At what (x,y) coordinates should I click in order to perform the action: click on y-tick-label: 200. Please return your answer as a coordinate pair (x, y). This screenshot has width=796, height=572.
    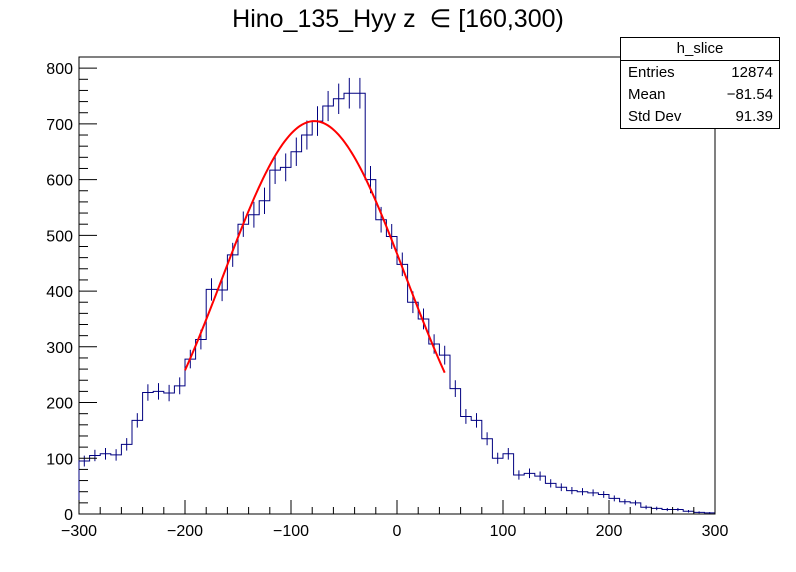
    Looking at the image, I should click on (59, 404).